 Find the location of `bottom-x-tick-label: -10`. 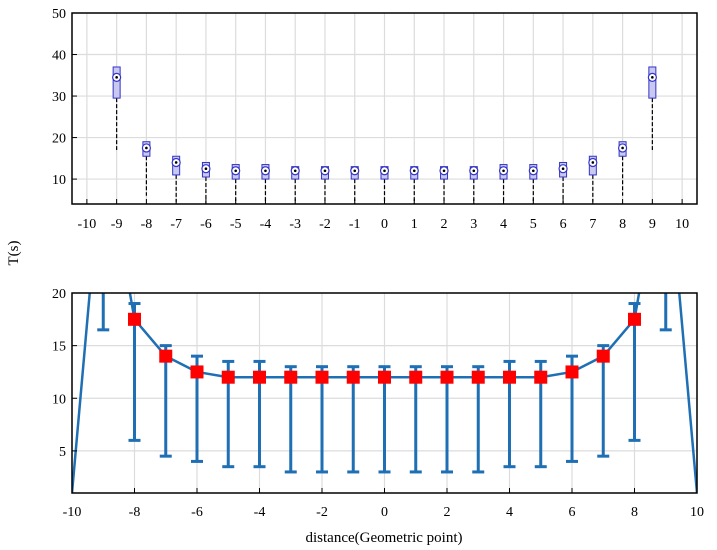

bottom-x-tick-label: -10 is located at coordinates (72, 512).